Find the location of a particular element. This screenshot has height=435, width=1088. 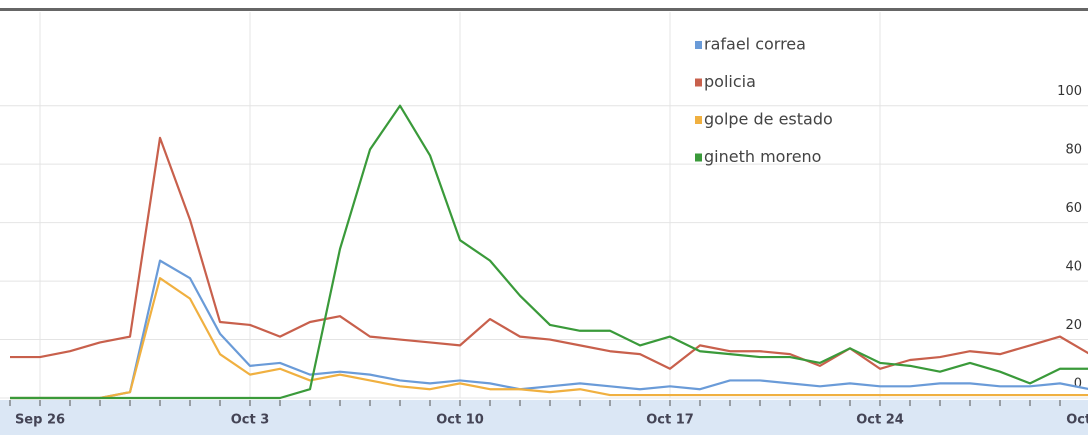

x-tick-label: Oct 3 is located at coordinates (250, 420).